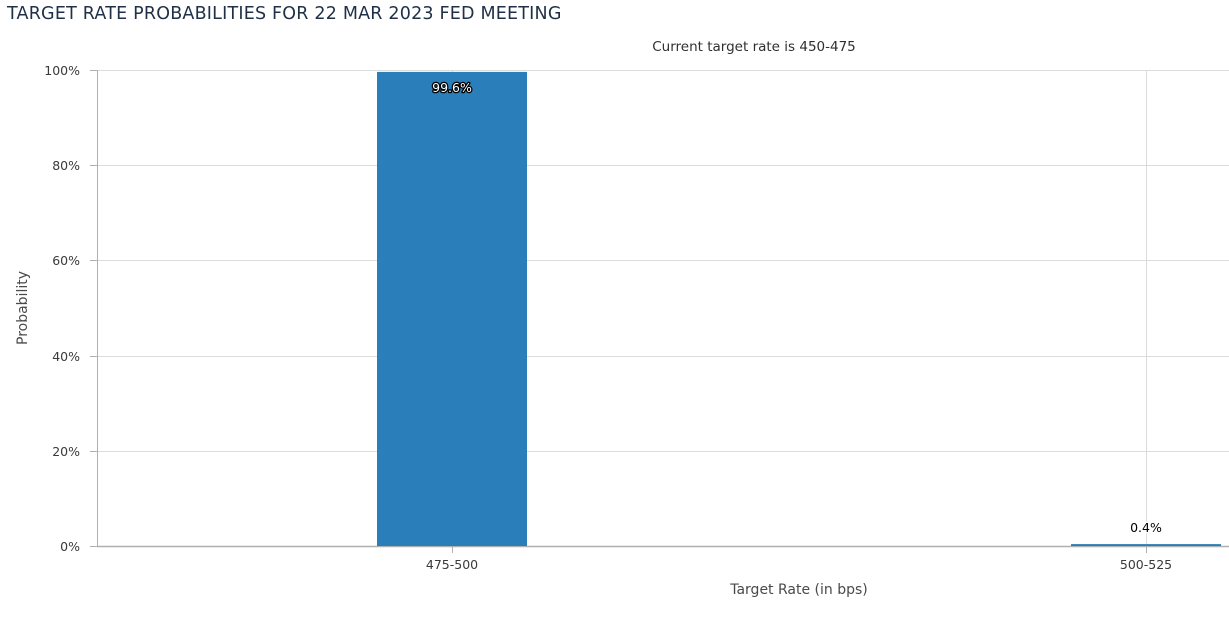  Describe the element at coordinates (754, 47) in the screenshot. I see `chart-subtitle: Current target rate is 450-475` at that location.